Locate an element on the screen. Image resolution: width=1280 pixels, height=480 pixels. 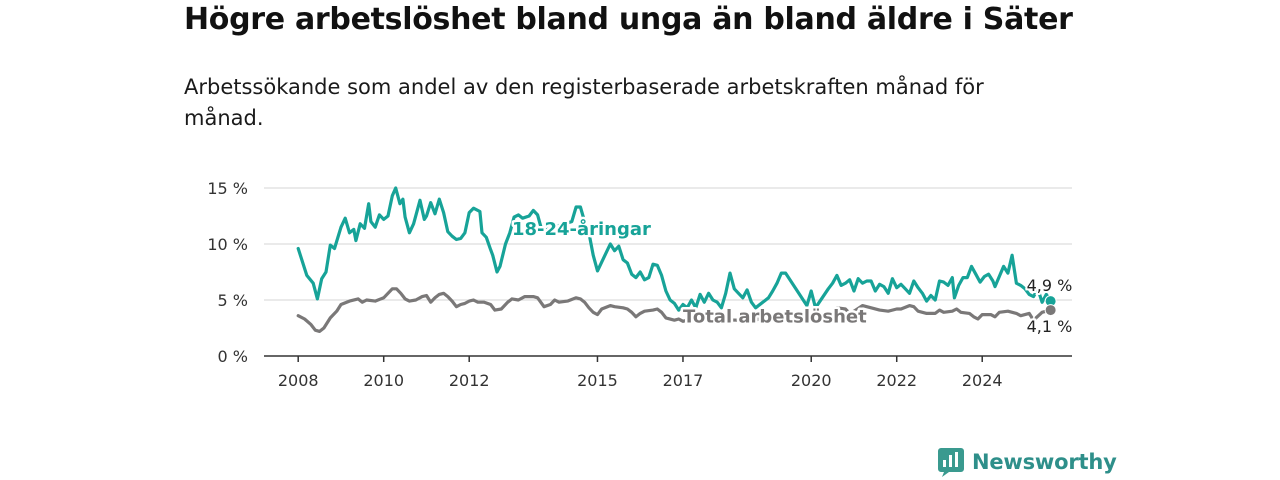
end-value-label-total: 4,1 % is located at coordinates (1050, 326).